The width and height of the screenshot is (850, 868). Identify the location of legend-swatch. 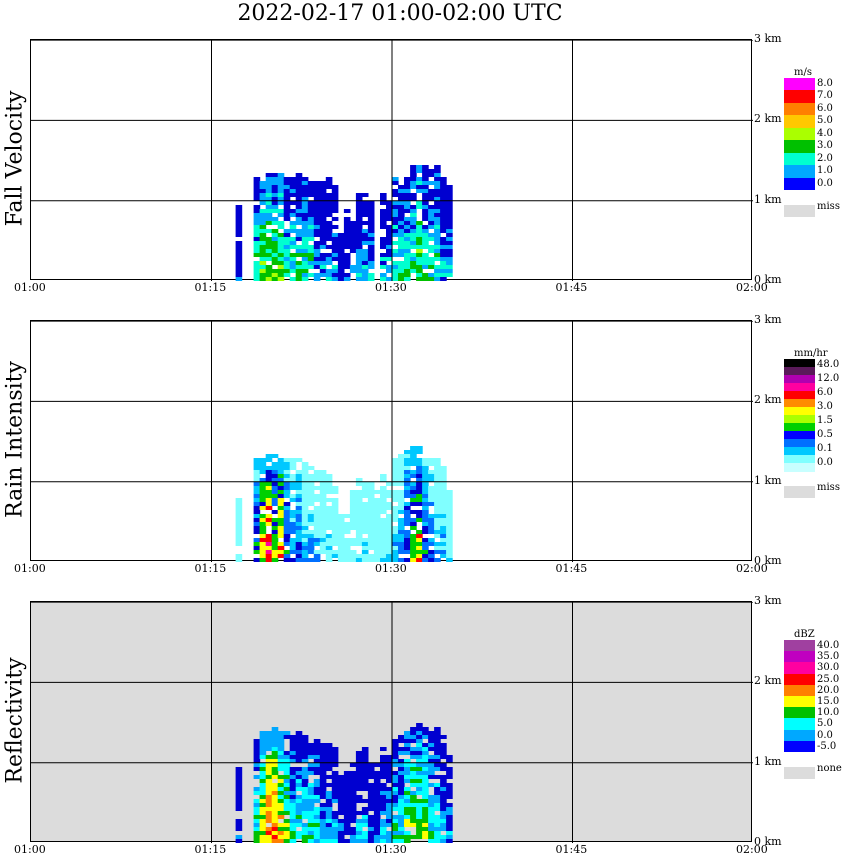
(799, 147).